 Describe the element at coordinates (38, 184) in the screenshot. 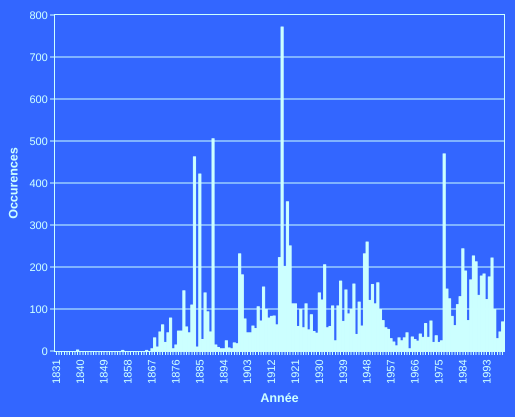

I see `y-tick-label: 400` at that location.